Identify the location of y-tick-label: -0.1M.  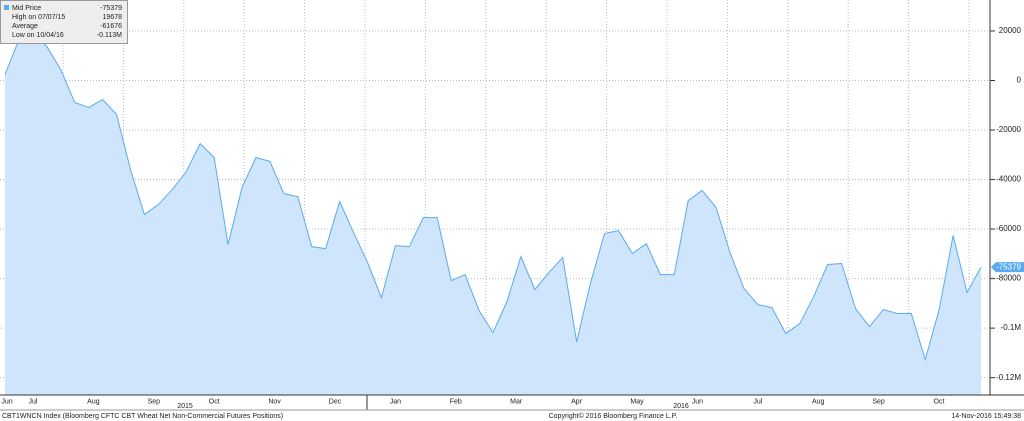
(1011, 327).